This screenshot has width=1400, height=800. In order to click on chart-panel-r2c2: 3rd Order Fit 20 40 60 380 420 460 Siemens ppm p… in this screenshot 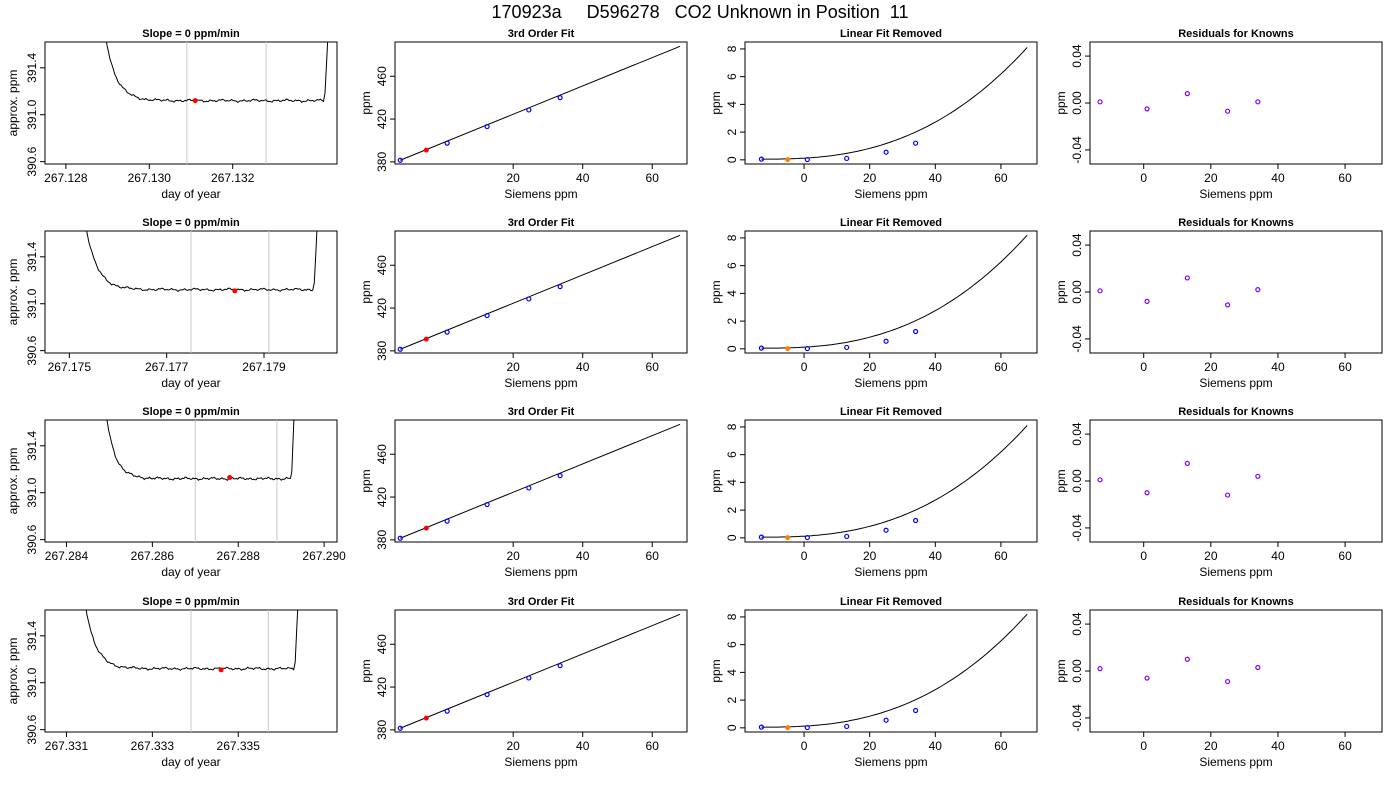, I will do `click(523, 303)`.